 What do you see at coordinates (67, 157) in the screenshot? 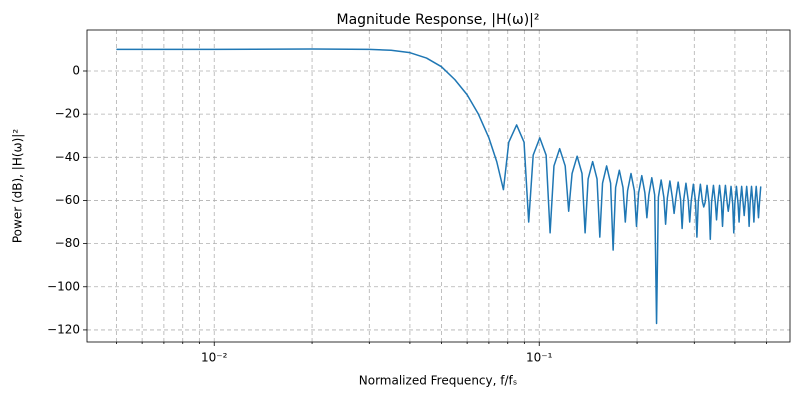
I see `y-tick-label: −40` at bounding box center [67, 157].